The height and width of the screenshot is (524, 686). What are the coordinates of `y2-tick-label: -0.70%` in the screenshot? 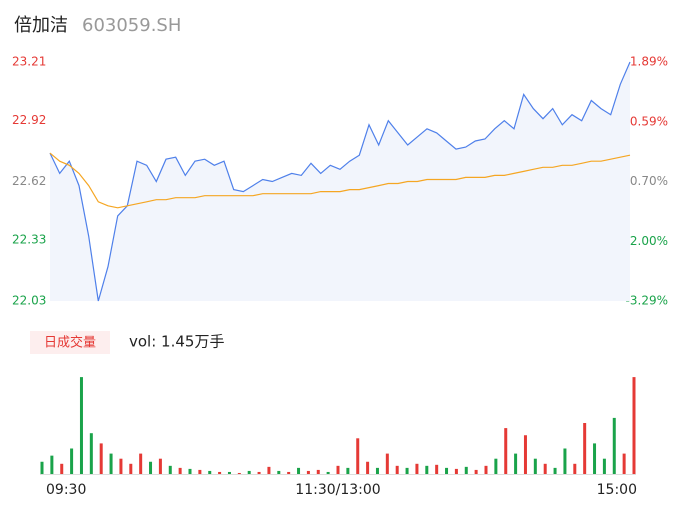 It's located at (647, 181).